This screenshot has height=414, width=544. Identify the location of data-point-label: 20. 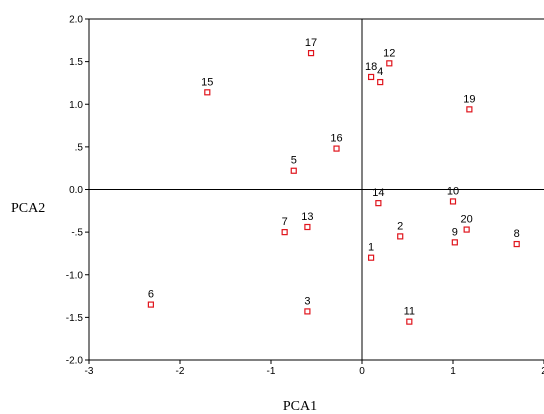
(467, 220).